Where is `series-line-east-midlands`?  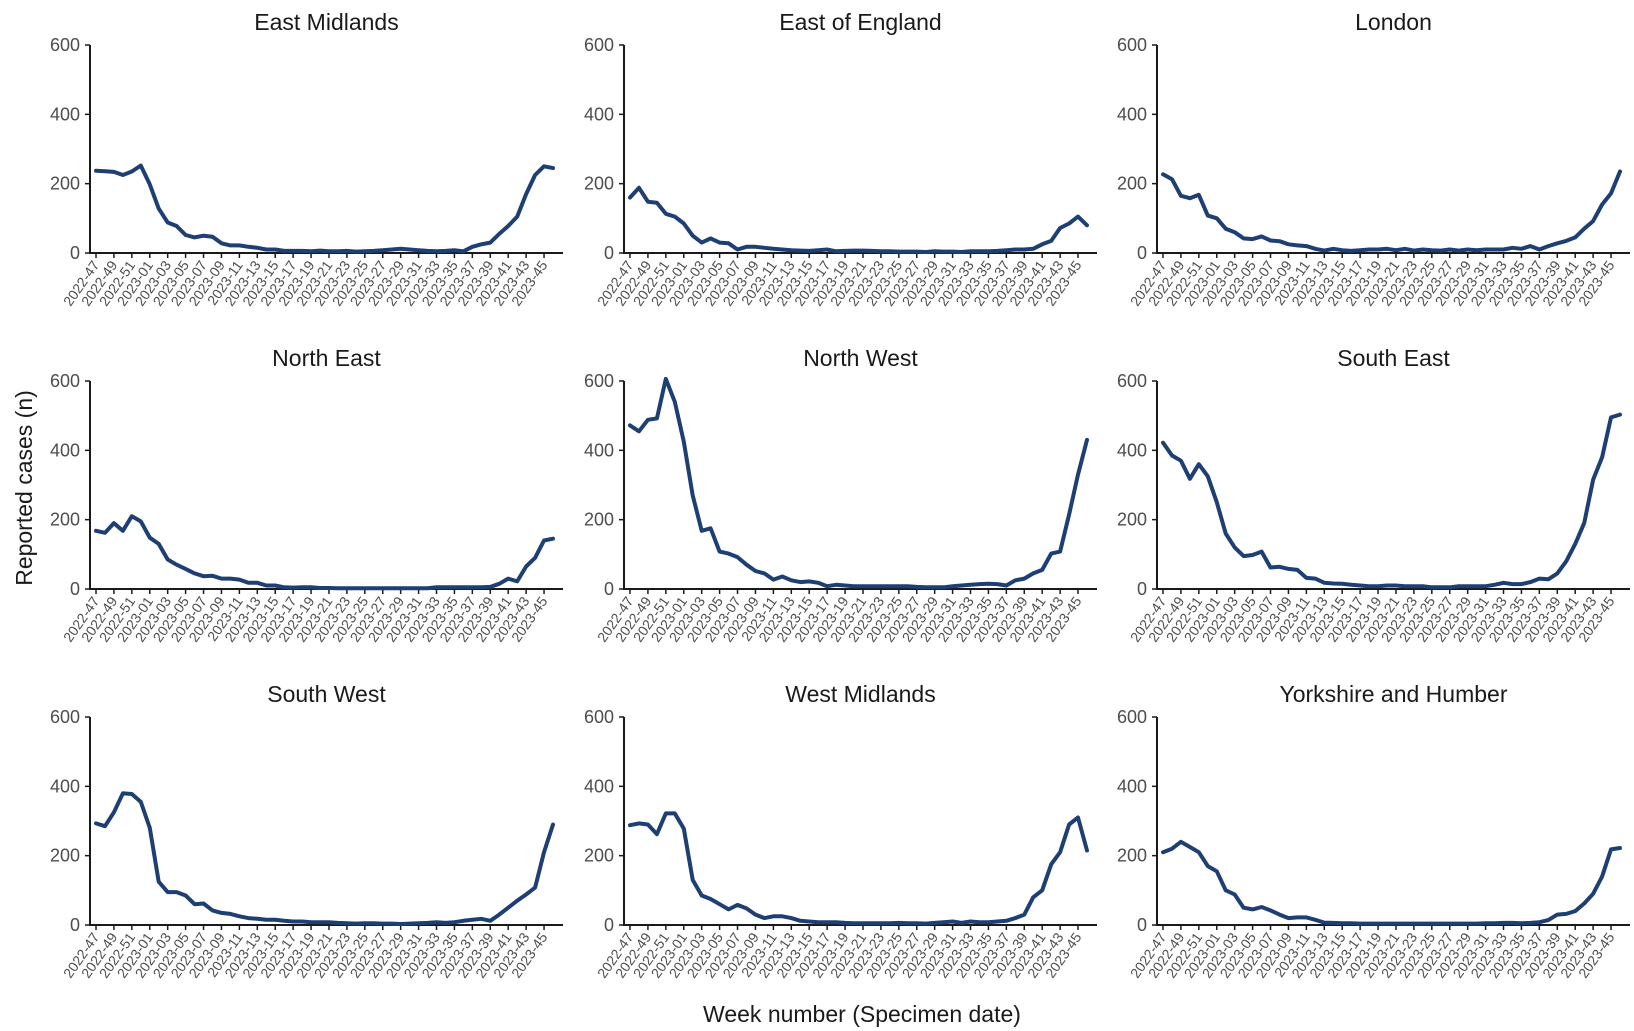
series-line-east-midlands is located at coordinates (324, 208).